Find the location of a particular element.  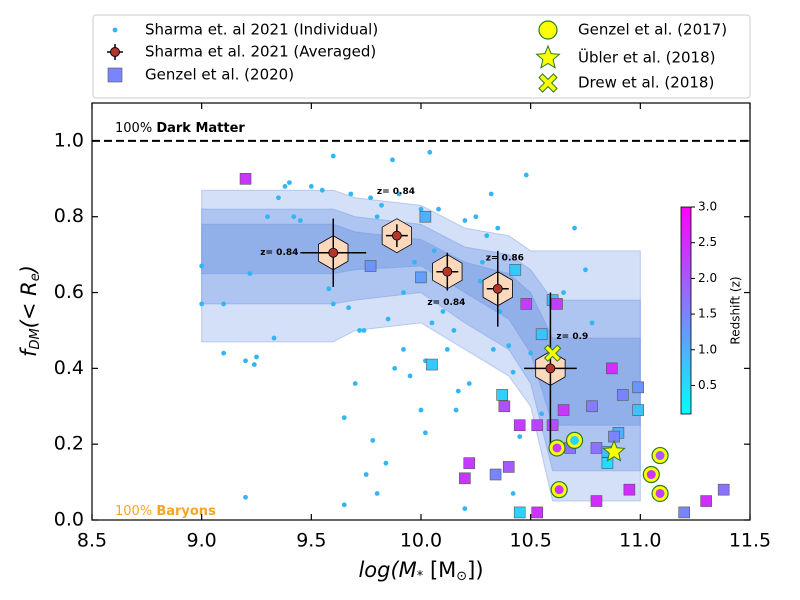

x-tick-label: 10.5 is located at coordinates (531, 541).